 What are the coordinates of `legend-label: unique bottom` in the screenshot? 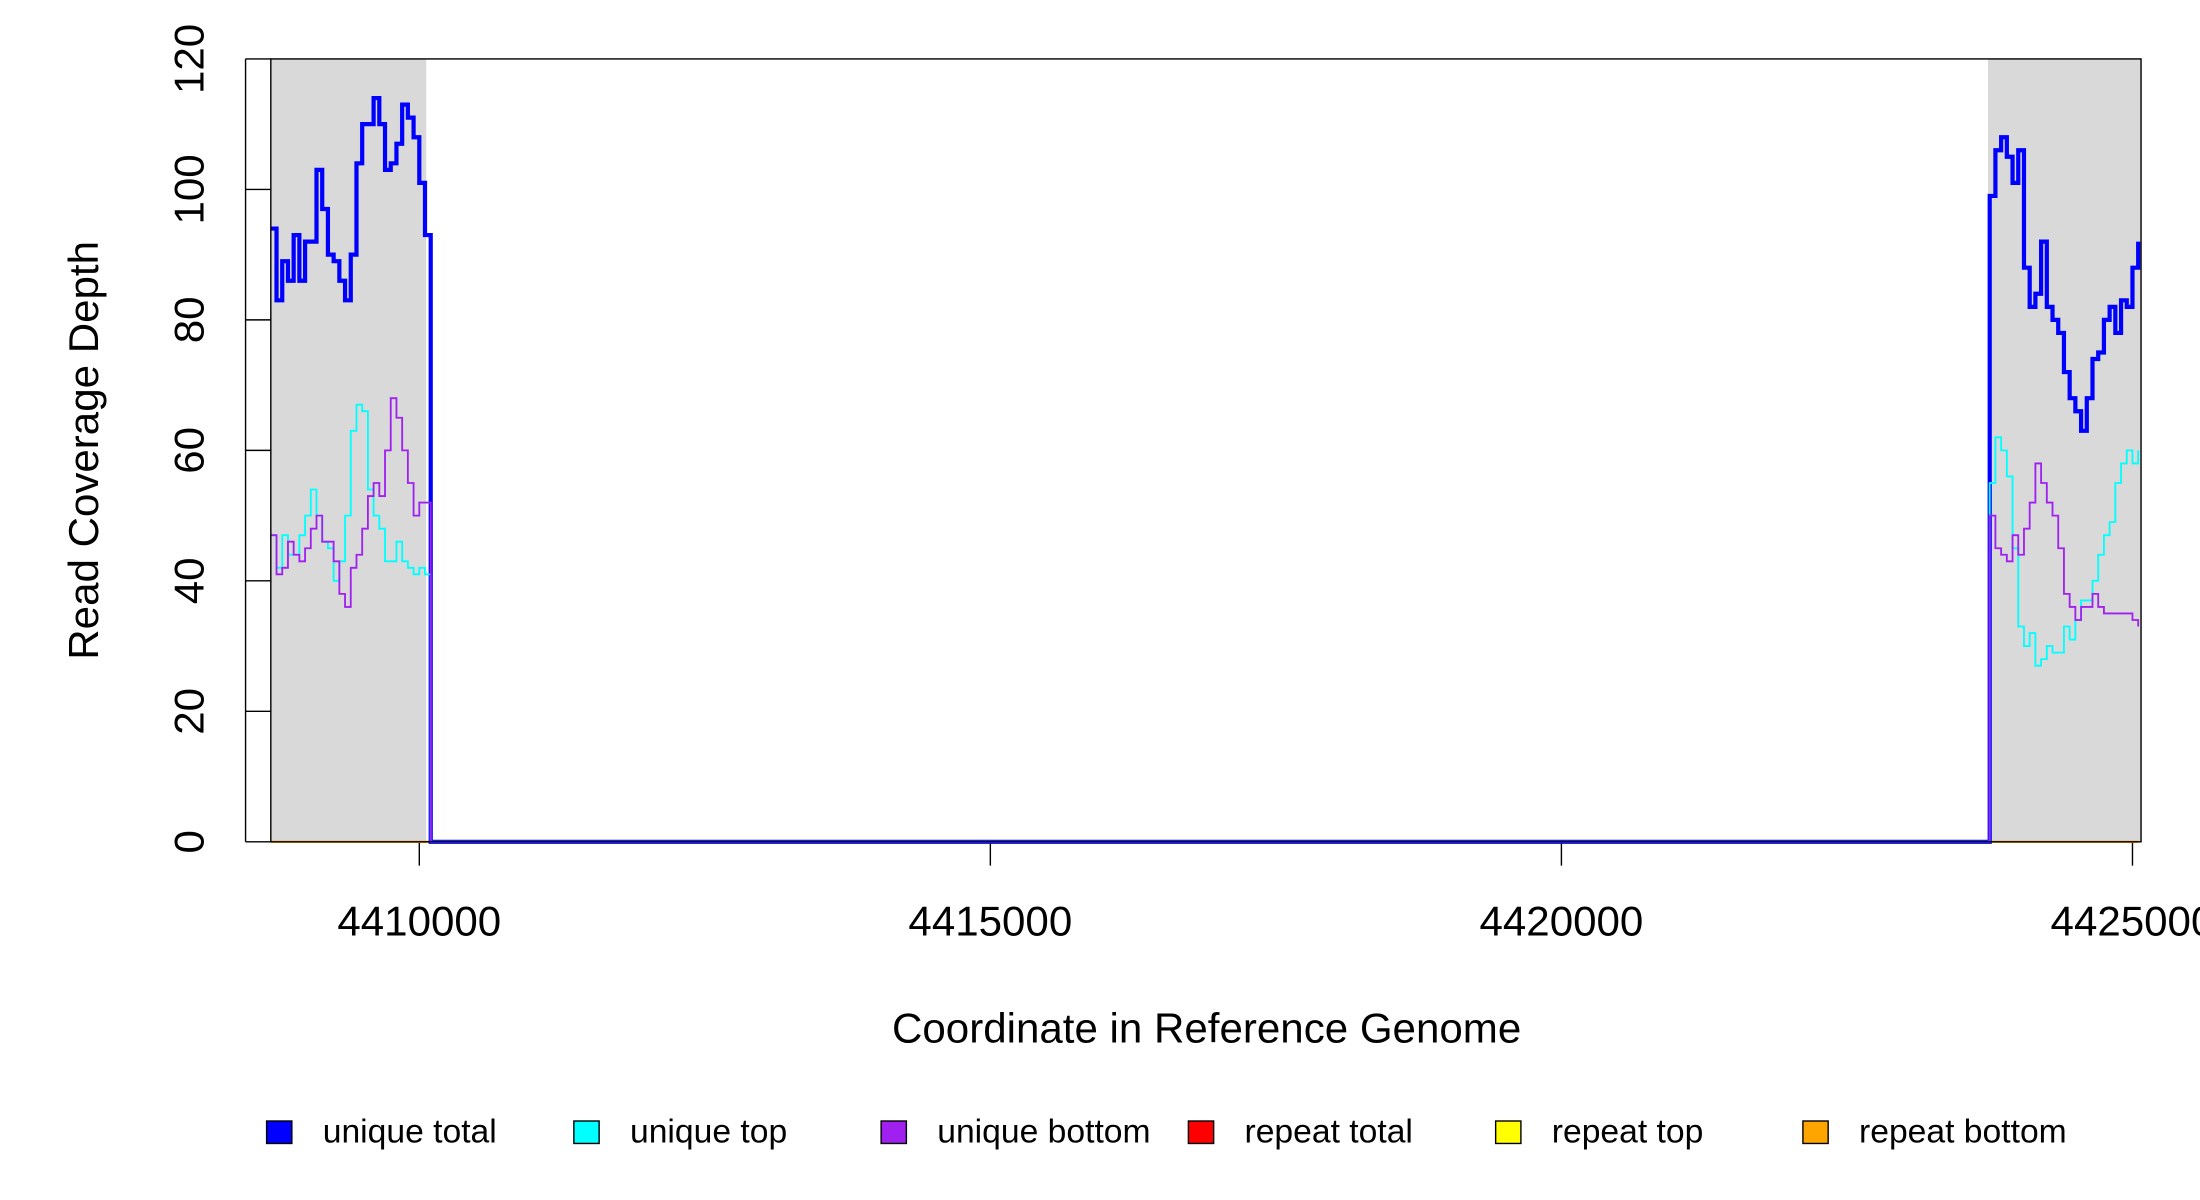 It's located at (1043, 1132).